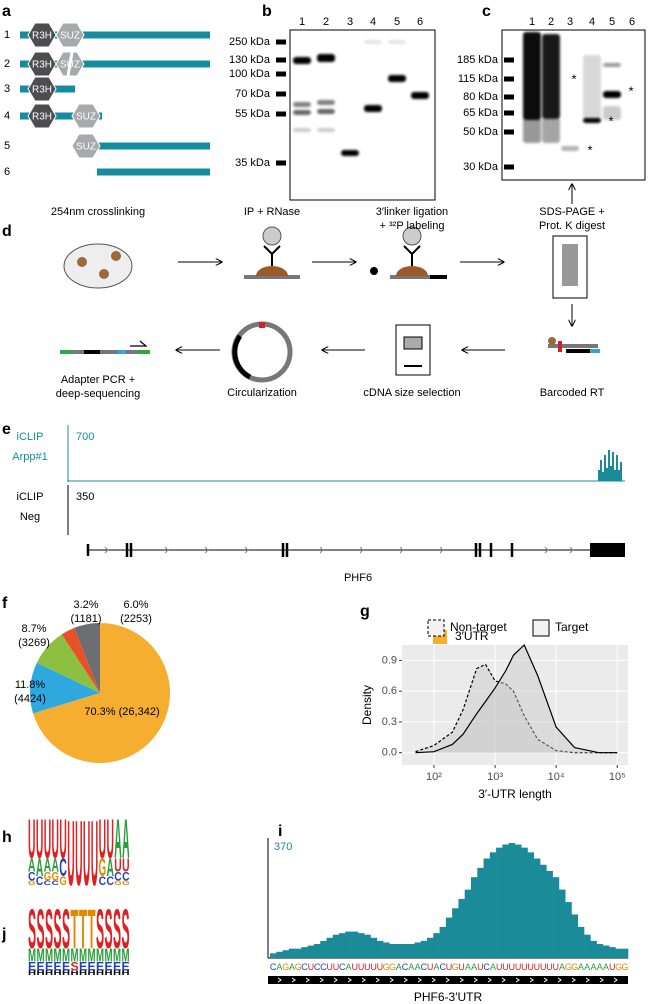 This screenshot has width=653, height=1004. I want to click on lane-label: 4, so click(373, 22).